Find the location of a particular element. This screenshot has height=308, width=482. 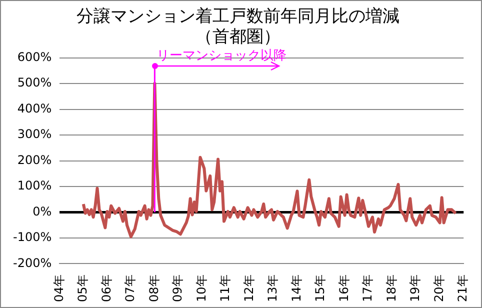

x-tick-label: 14年 is located at coordinates (296, 288).